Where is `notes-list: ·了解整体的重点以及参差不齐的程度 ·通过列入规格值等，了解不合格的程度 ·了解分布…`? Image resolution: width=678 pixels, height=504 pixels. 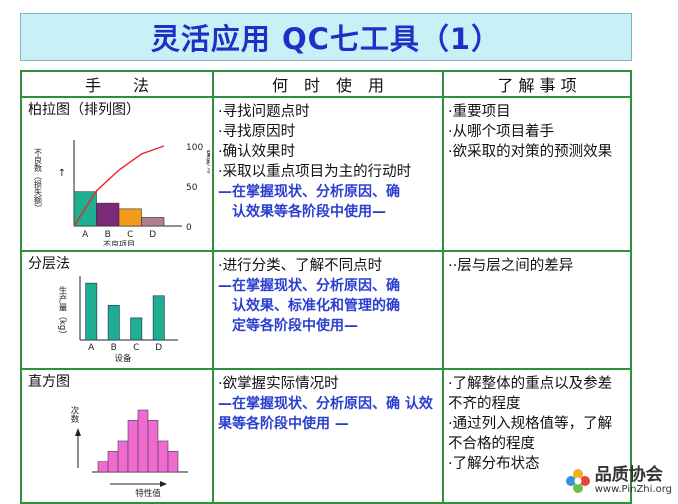
notes-list: ·了解整体的重点以及参差不齐的程度 ·通过列入规格值等，了解不合格的程度 ·了解分布… is located at coordinates (537, 422).